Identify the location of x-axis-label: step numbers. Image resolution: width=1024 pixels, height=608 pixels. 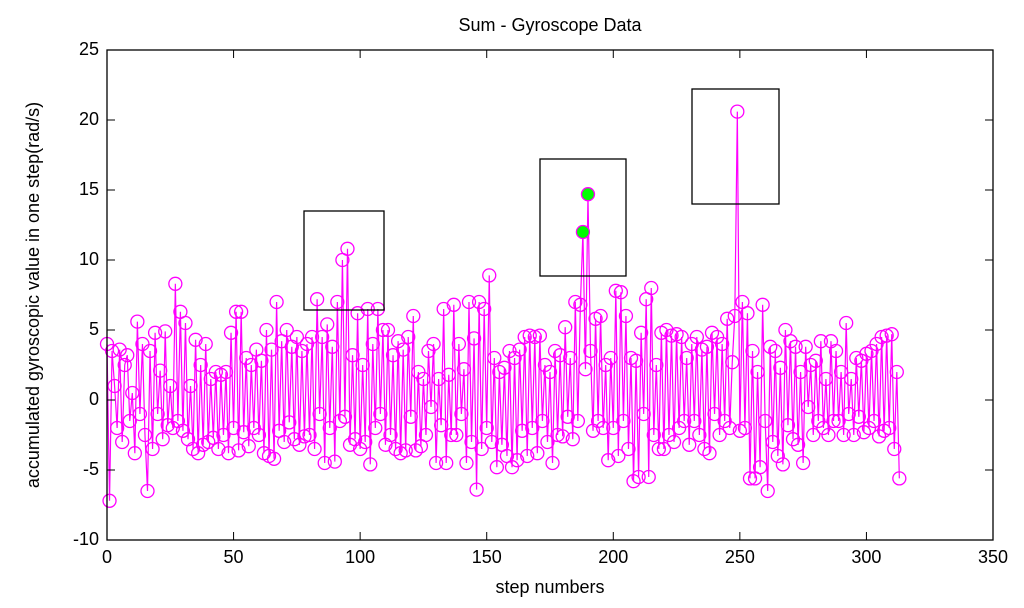
(549, 587).